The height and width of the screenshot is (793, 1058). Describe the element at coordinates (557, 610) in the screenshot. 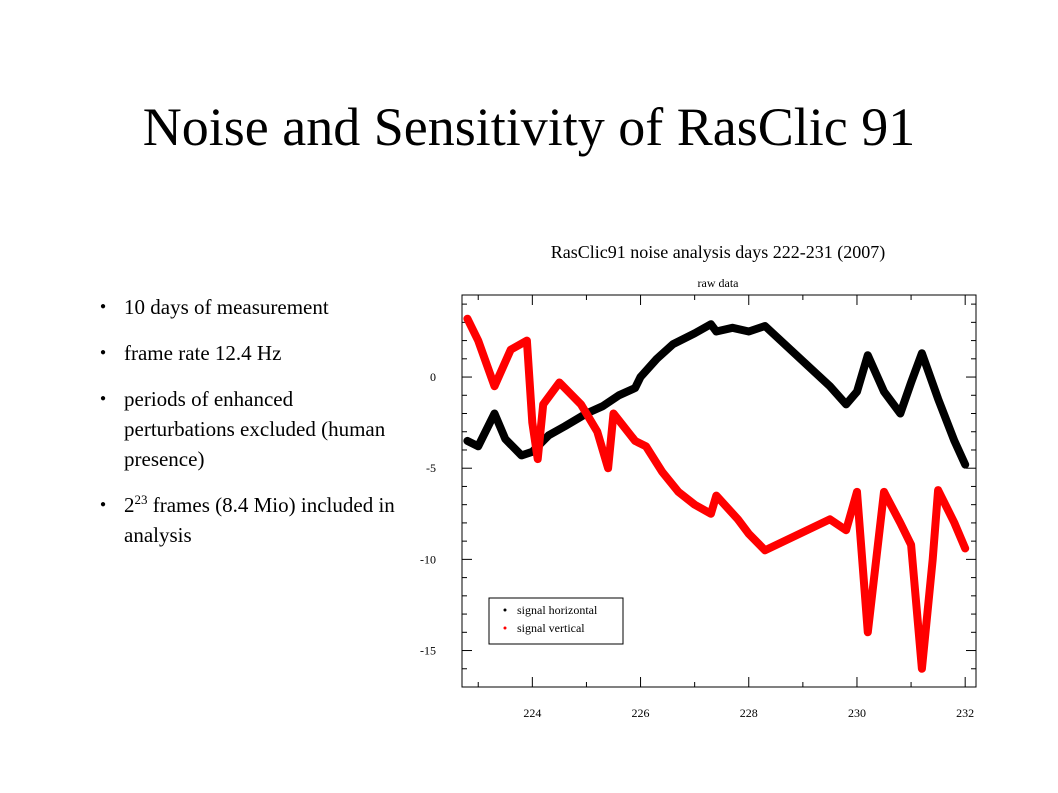

I see `legend-label: signal horizontal` at that location.